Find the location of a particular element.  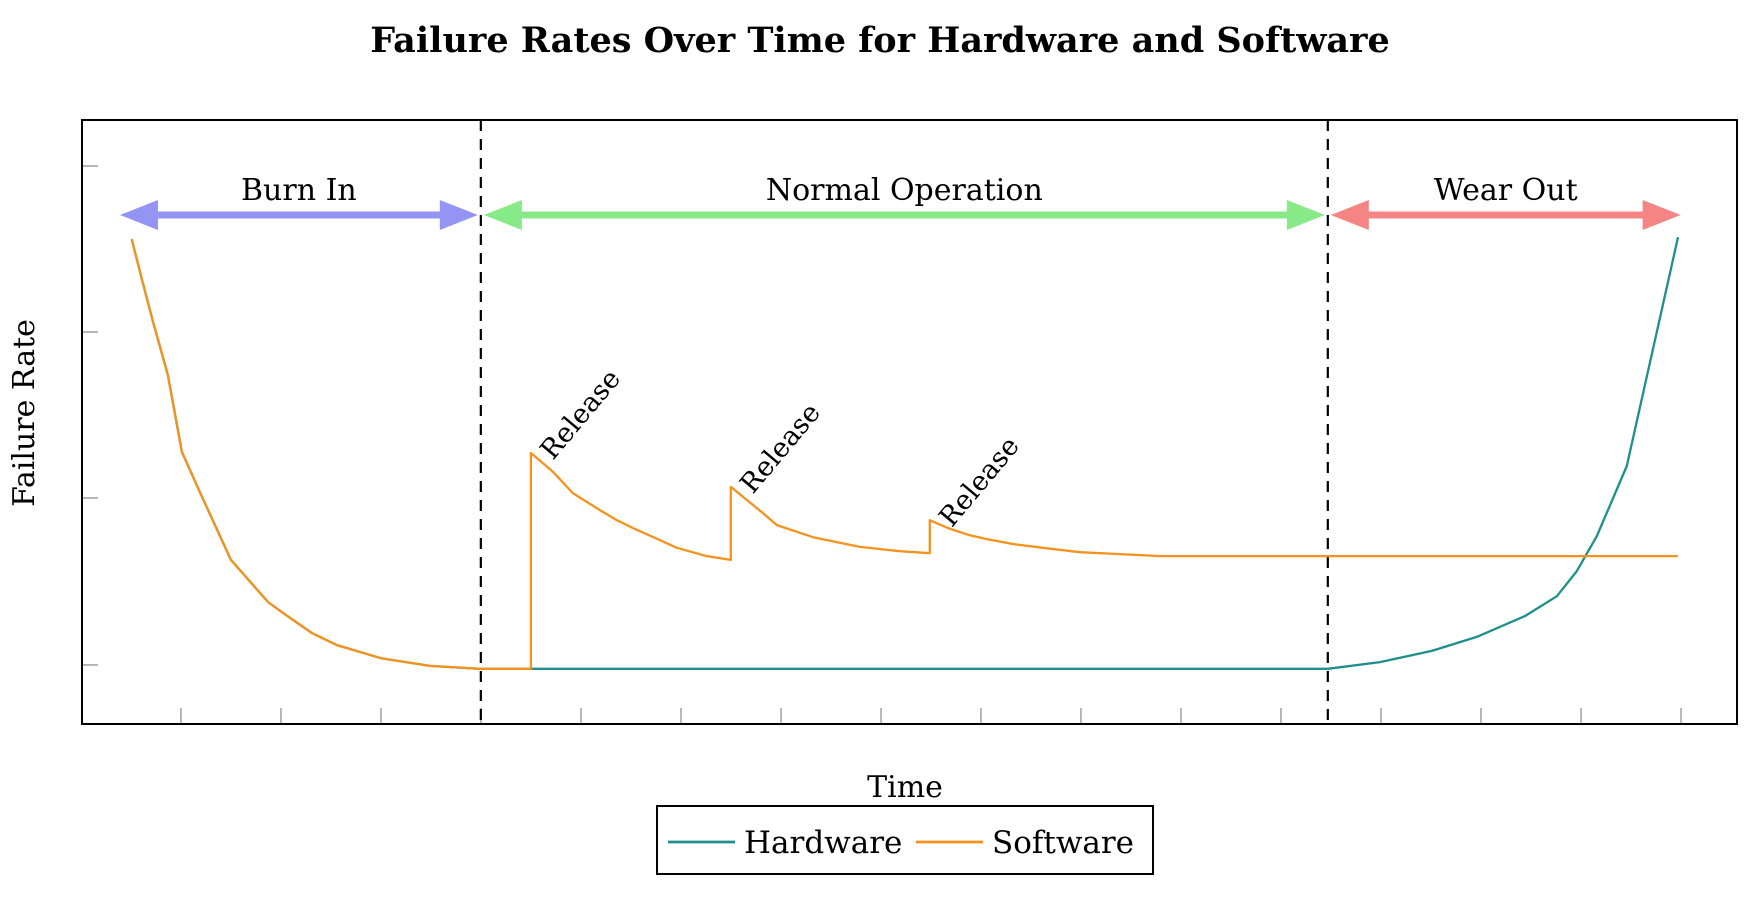

region-label: Normal Operation is located at coordinates (904, 190).